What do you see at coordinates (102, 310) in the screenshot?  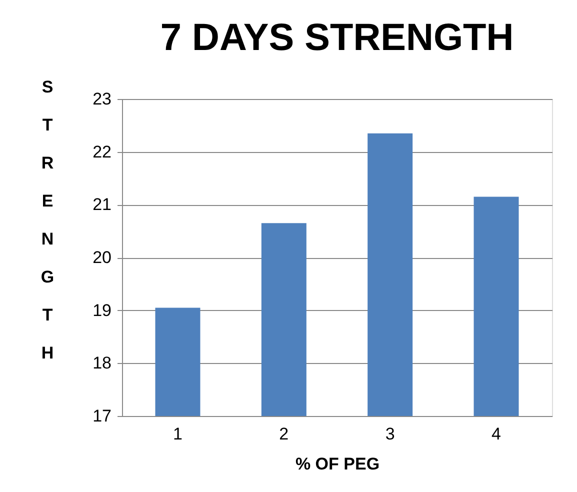 I see `y-tick-label: 19` at bounding box center [102, 310].